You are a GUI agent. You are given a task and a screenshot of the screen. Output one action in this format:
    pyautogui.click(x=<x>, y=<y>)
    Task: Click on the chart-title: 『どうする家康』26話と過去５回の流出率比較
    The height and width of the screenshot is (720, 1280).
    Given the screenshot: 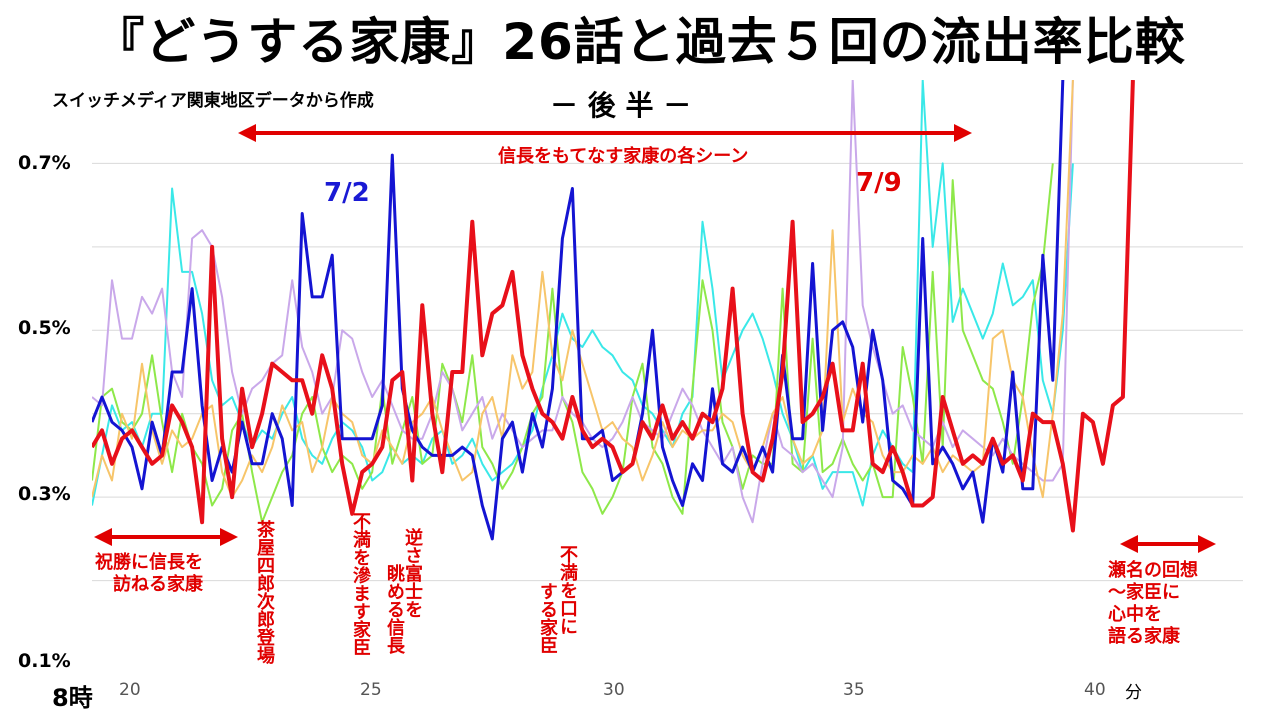 What is the action you would take?
    pyautogui.click(x=640, y=42)
    